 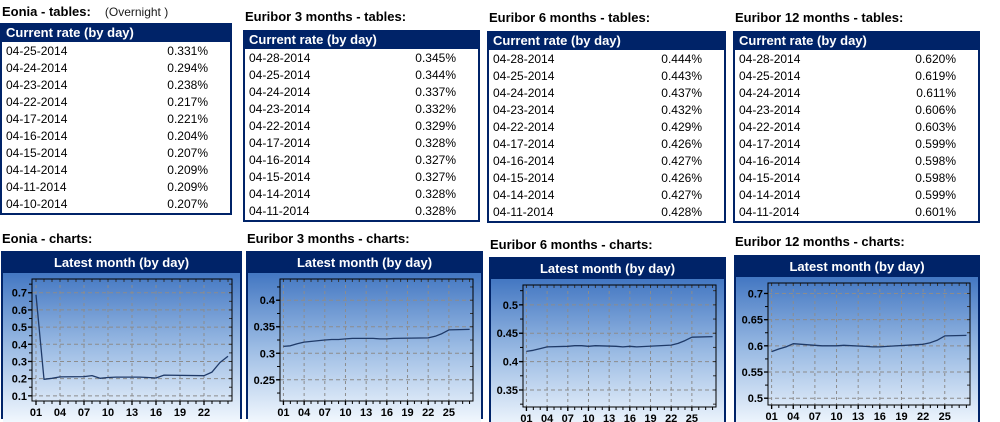 I want to click on table-row: 04-17-2014 0.426%, so click(x=606, y=144).